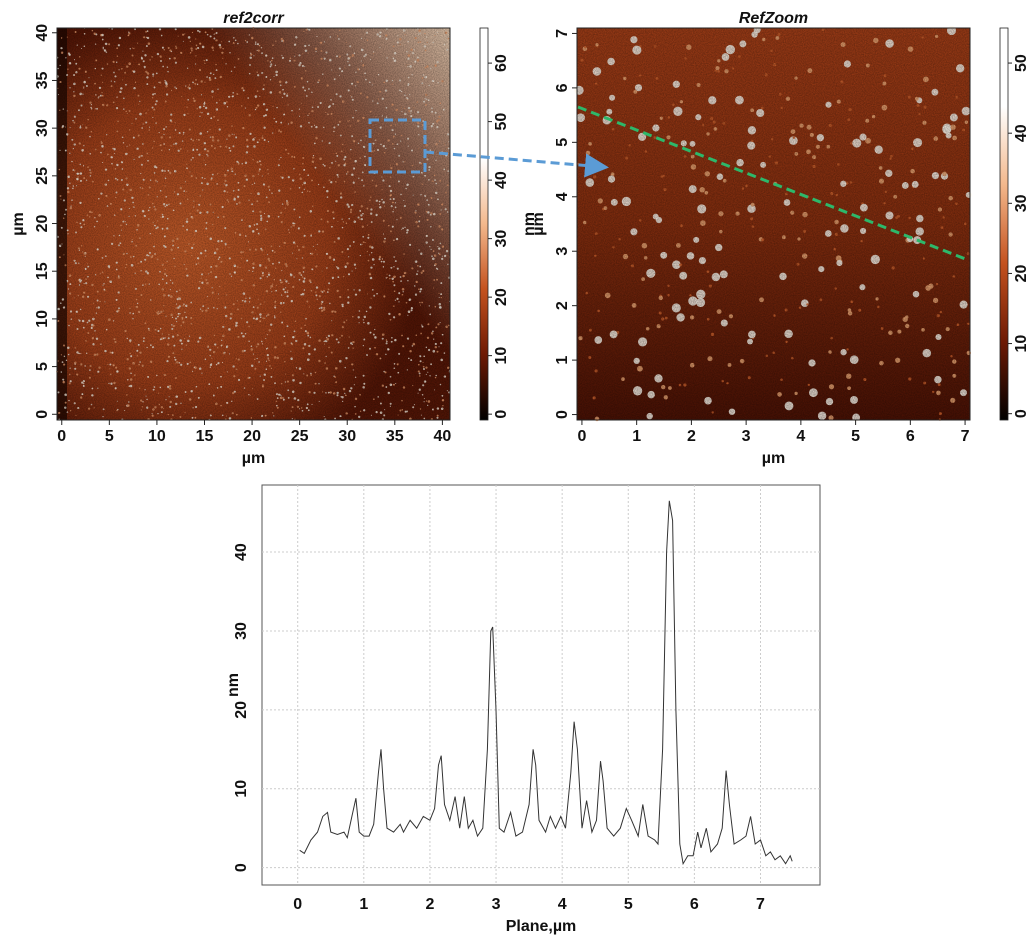 This screenshot has height=942, width=1035. What do you see at coordinates (541, 926) in the screenshot?
I see `x-axis-label: Plane,µm` at bounding box center [541, 926].